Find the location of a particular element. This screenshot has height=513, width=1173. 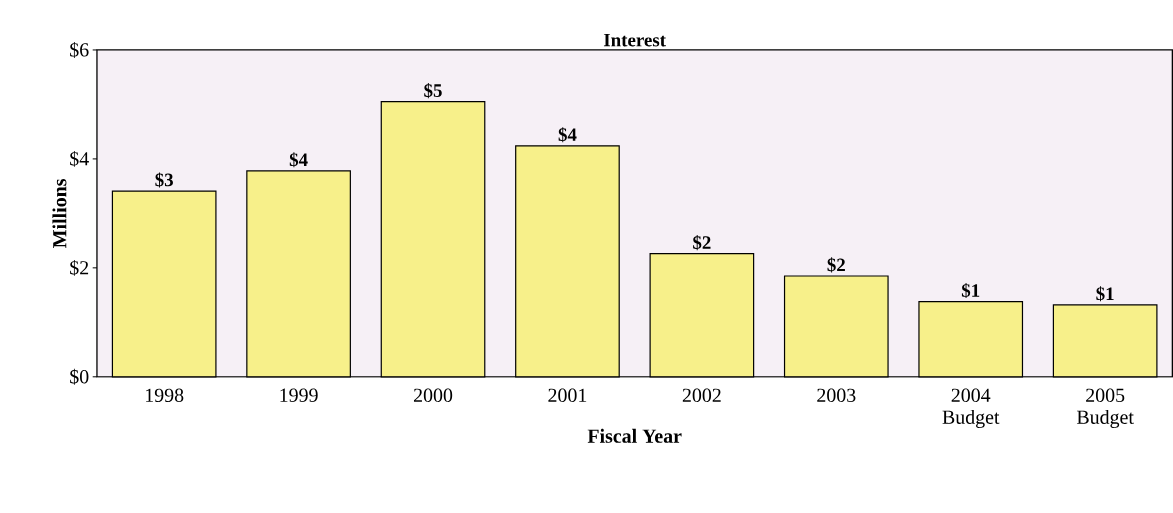

x-tick-label: 1998 is located at coordinates (165, 395).